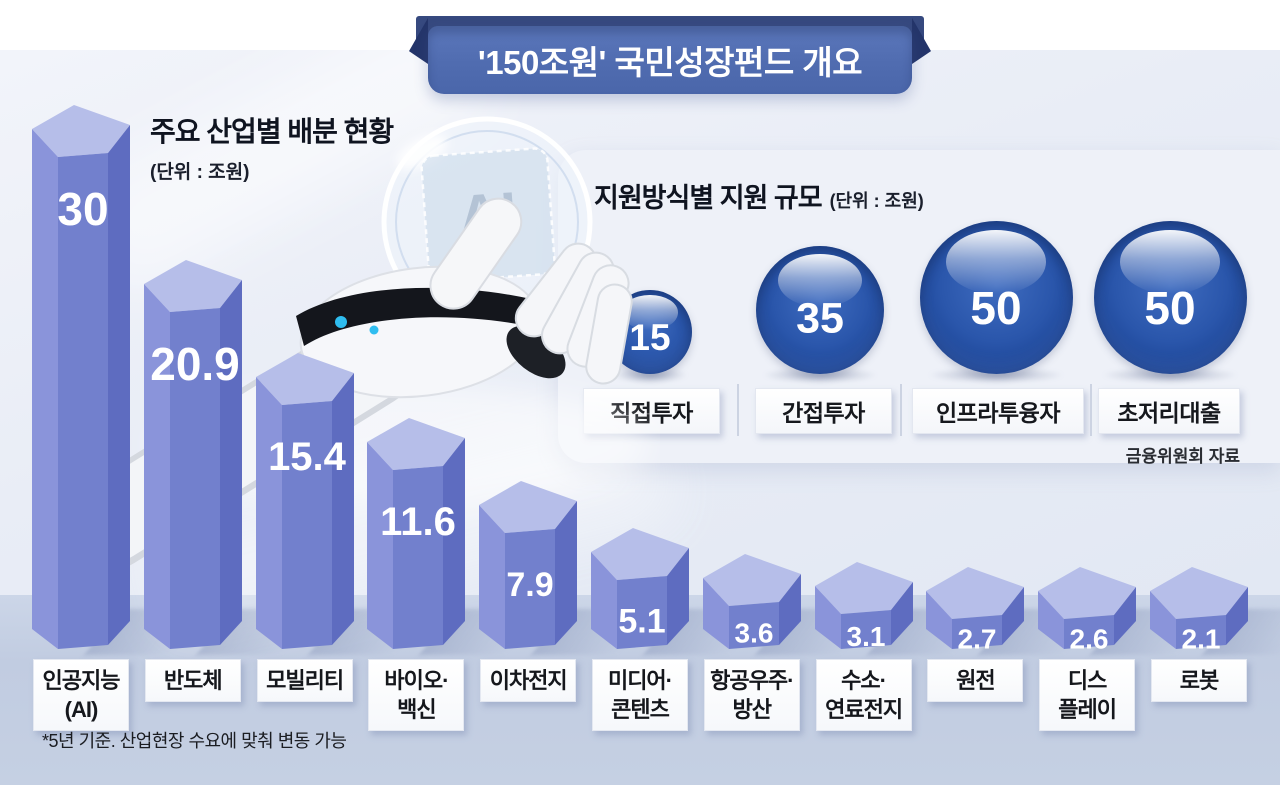 The height and width of the screenshot is (785, 1280). I want to click on bar-label: 인공지능 (AI), so click(81, 695).